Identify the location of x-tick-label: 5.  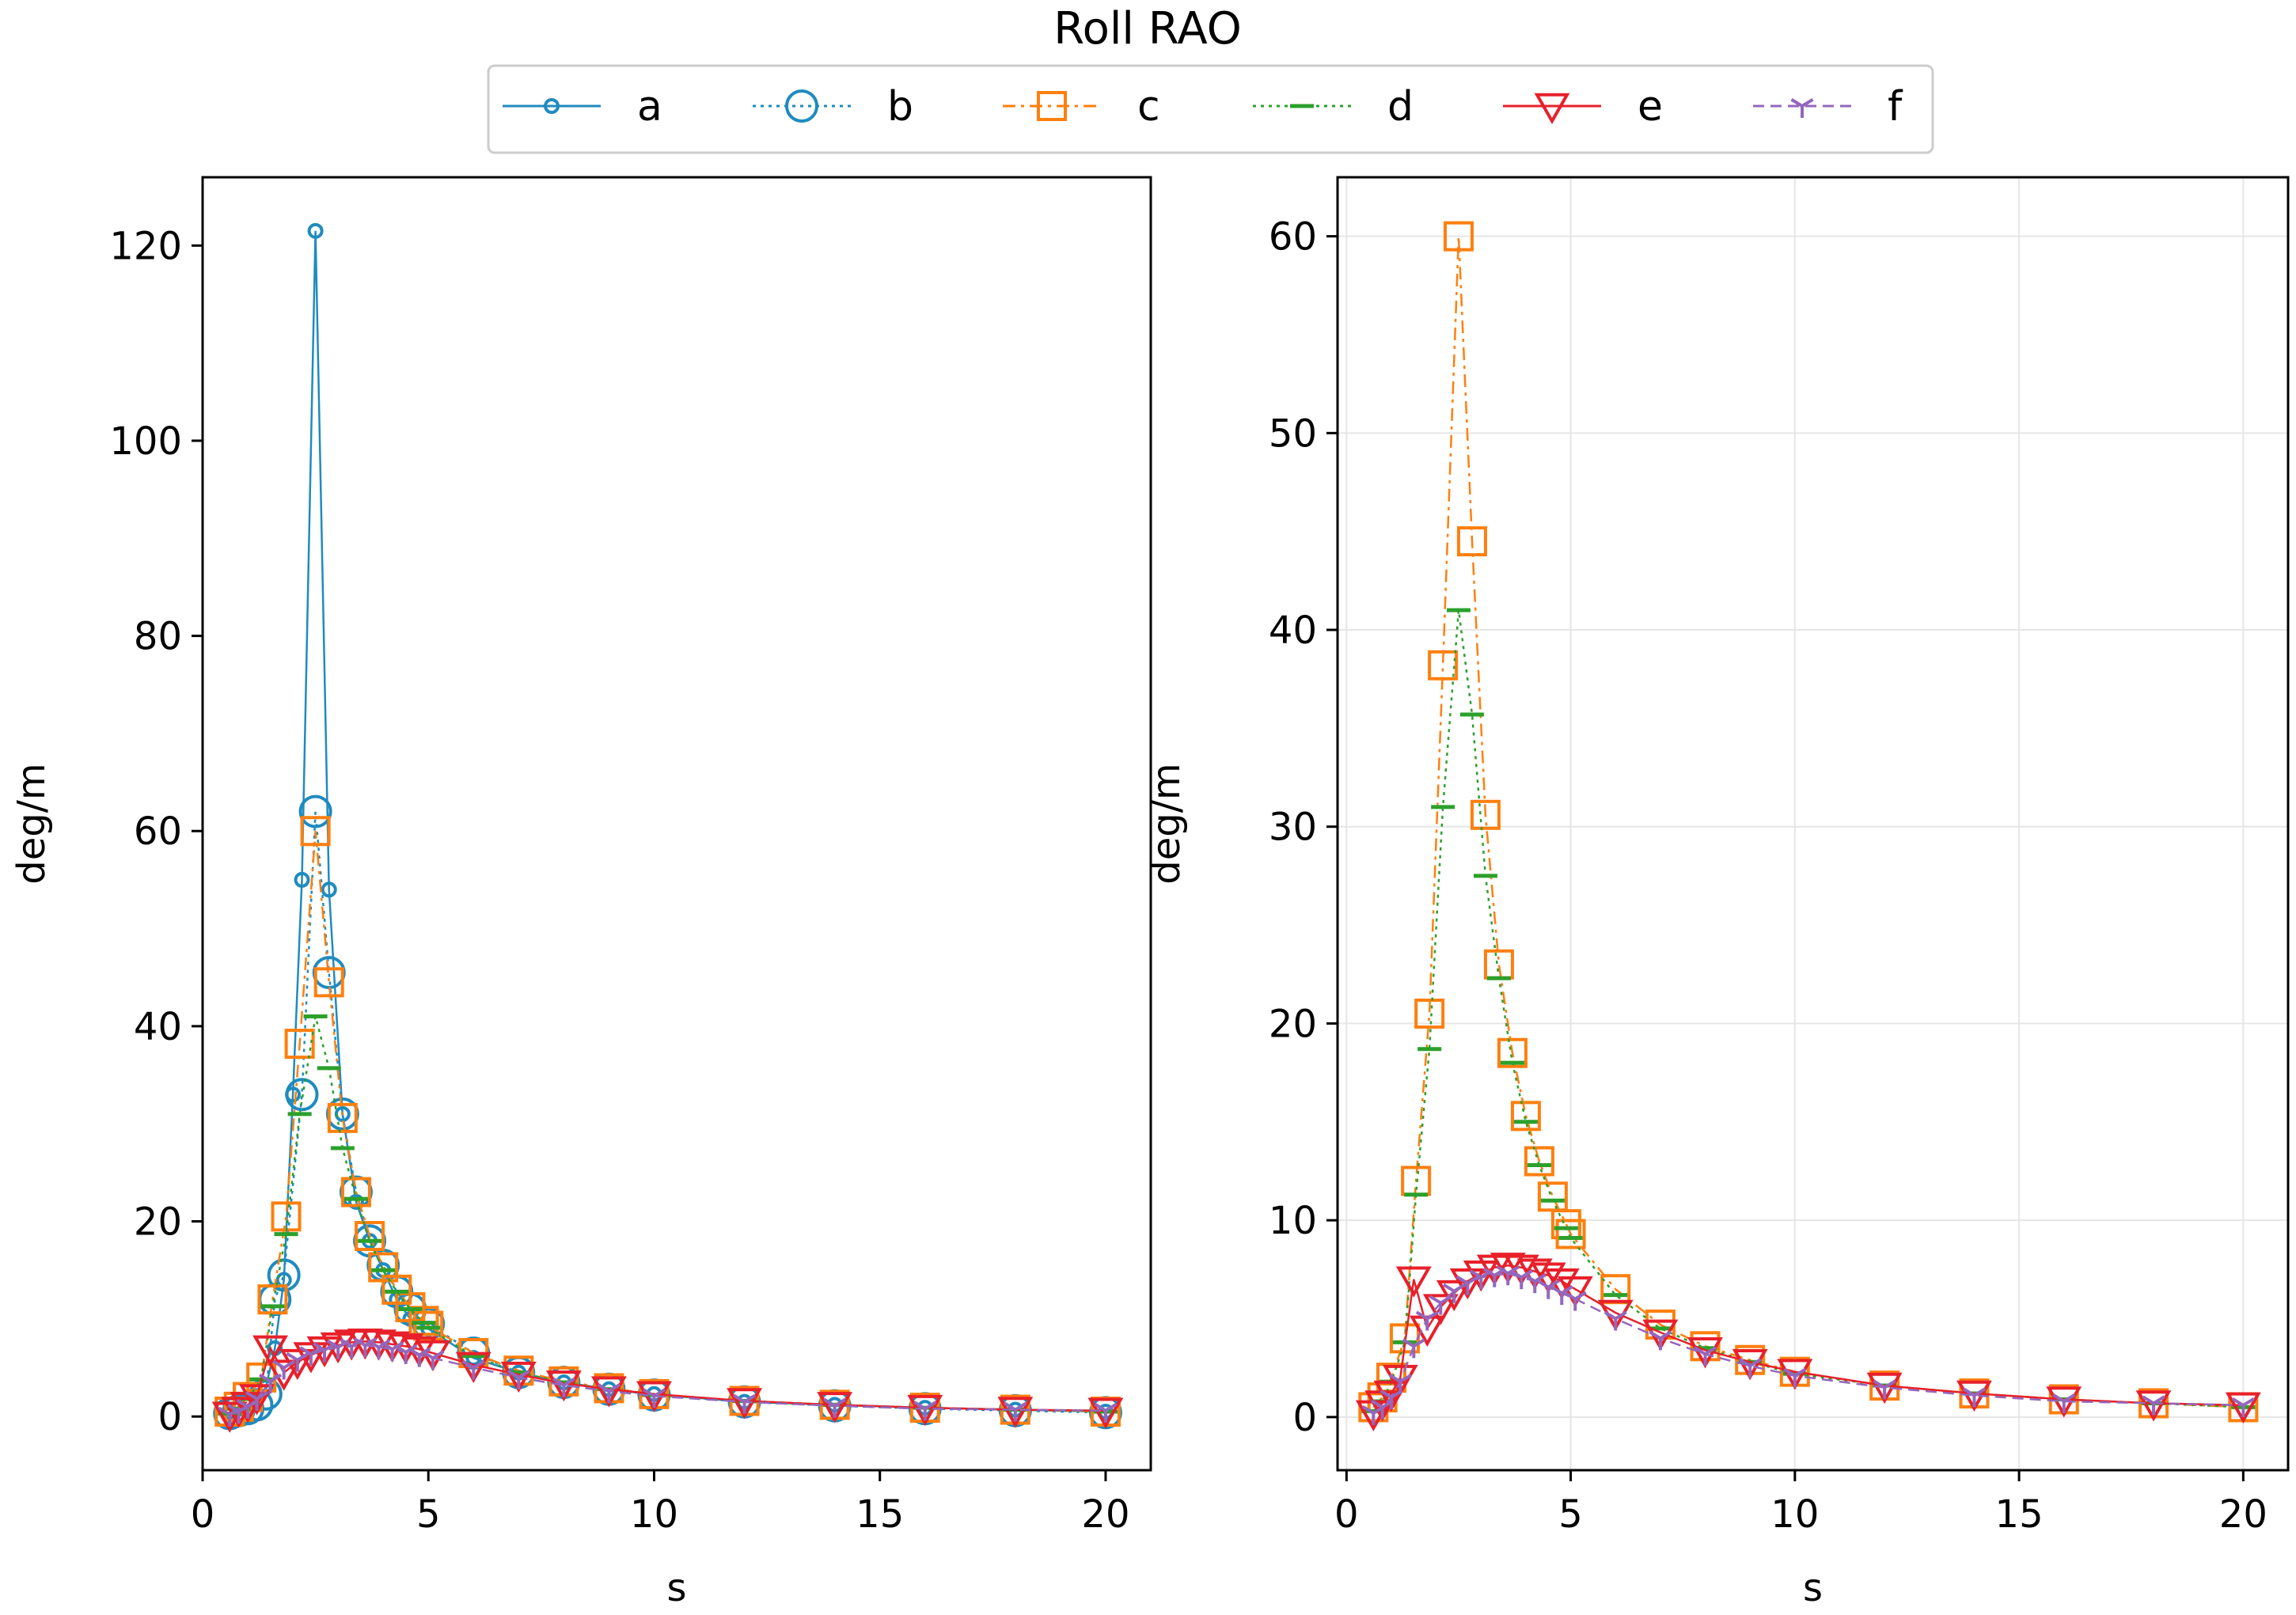
(428, 1514).